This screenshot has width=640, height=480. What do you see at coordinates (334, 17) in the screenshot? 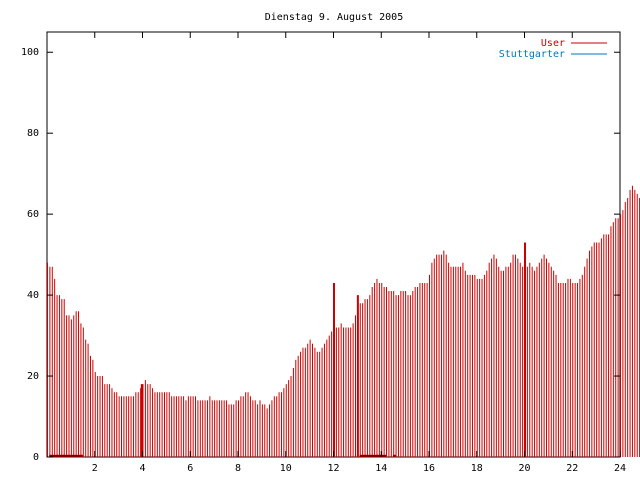
I see `chart-title: Dienstag 9. August 2005` at bounding box center [334, 17].